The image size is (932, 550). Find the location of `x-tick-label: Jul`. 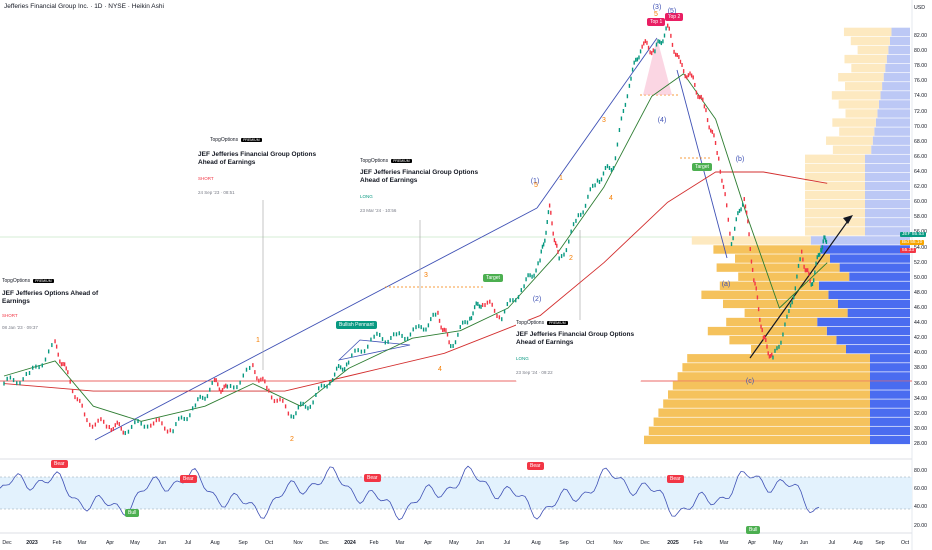

x-tick-label: Jul is located at coordinates (832, 543).